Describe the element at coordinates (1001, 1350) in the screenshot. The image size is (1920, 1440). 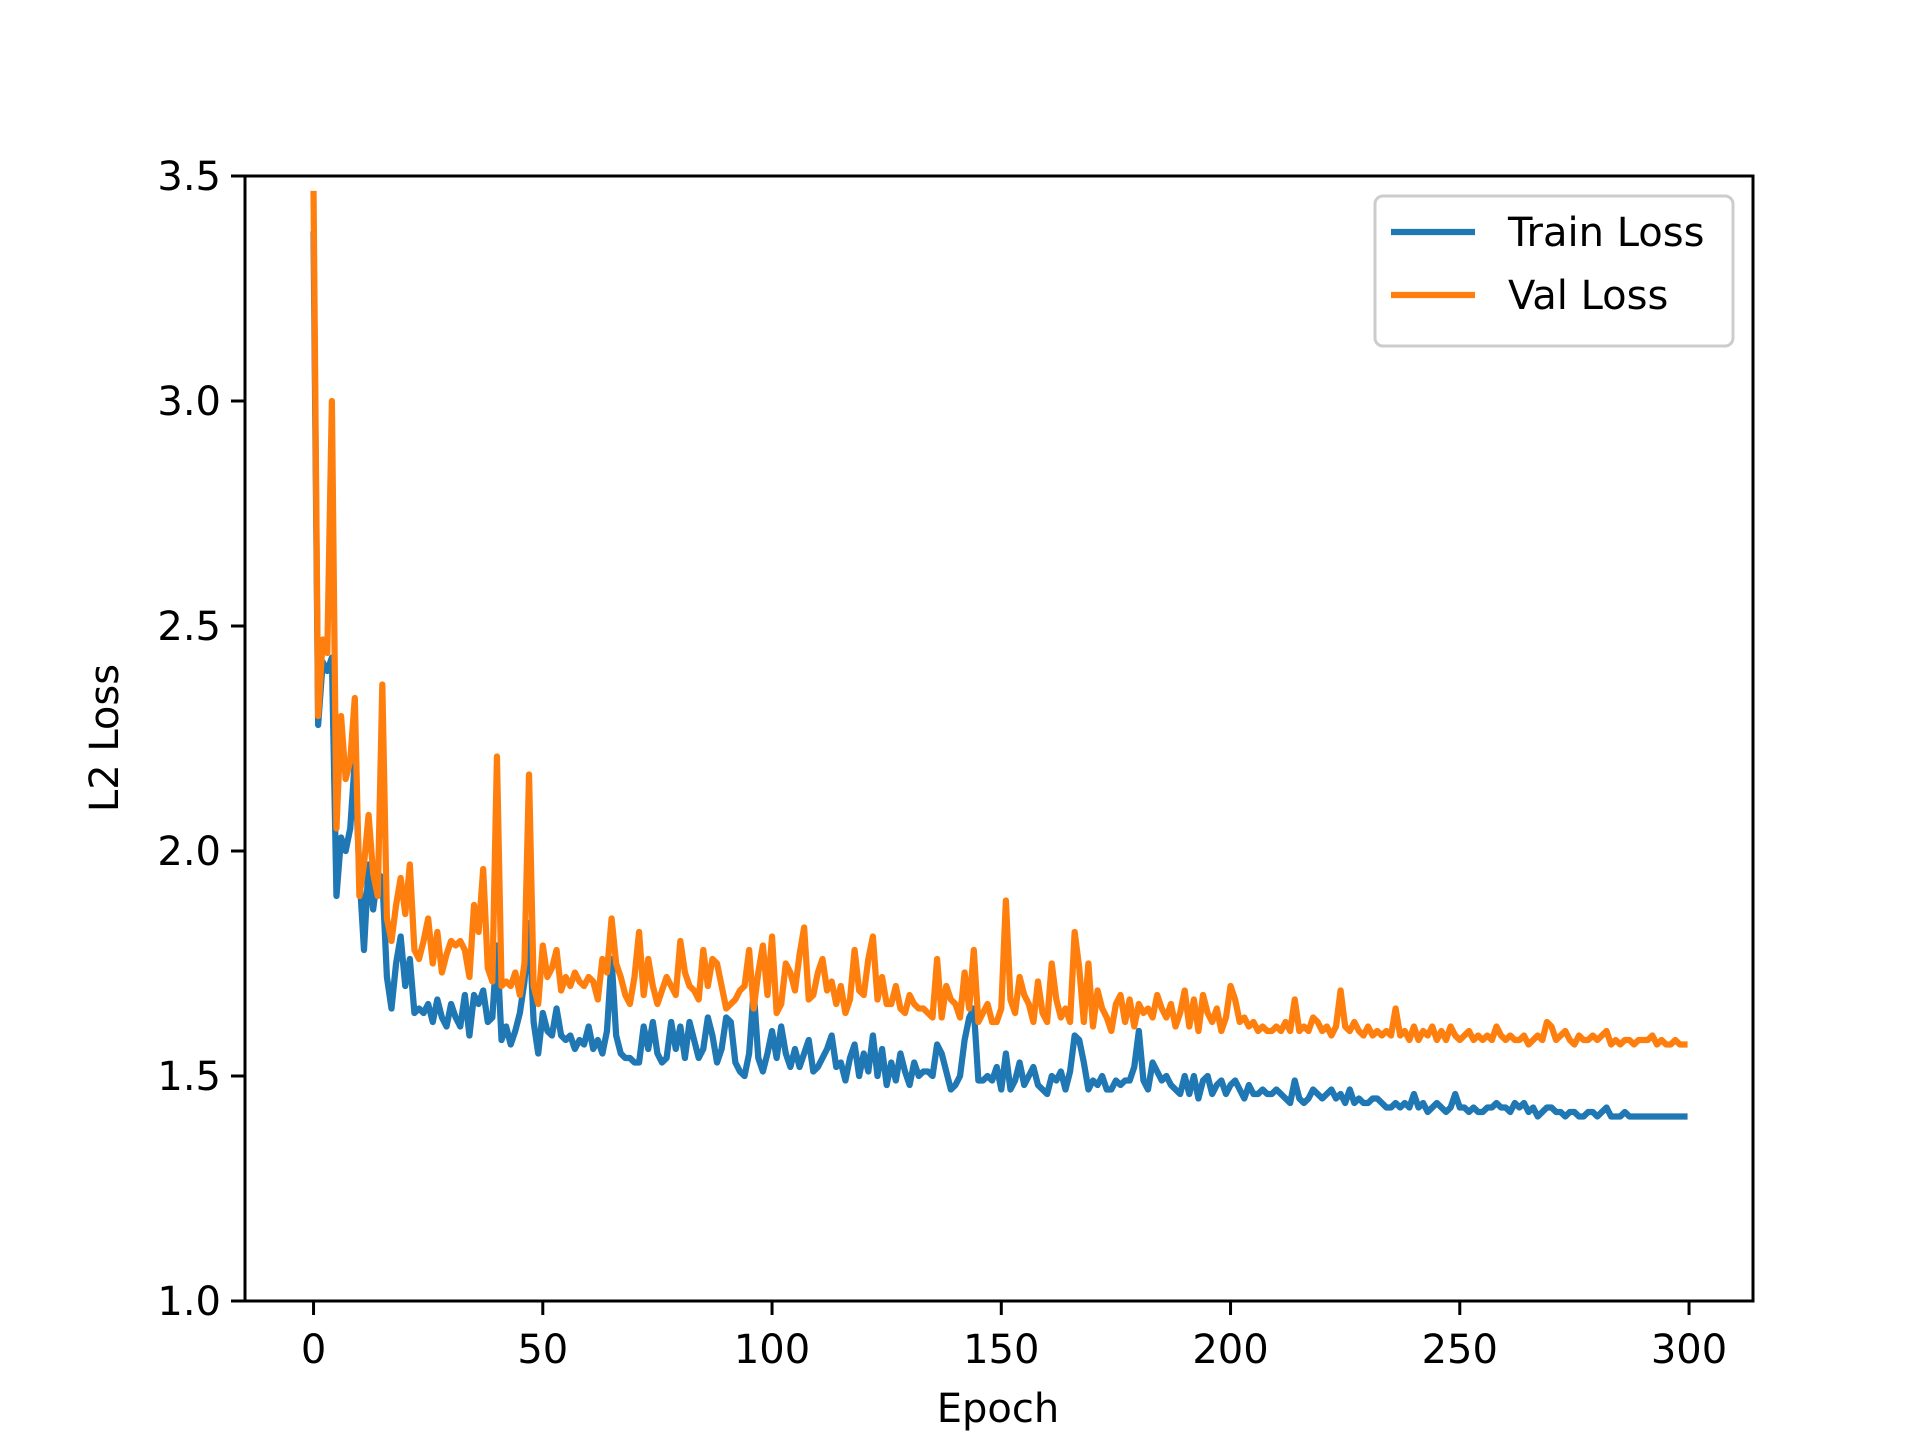
I see `x-tick-label: 150` at that location.